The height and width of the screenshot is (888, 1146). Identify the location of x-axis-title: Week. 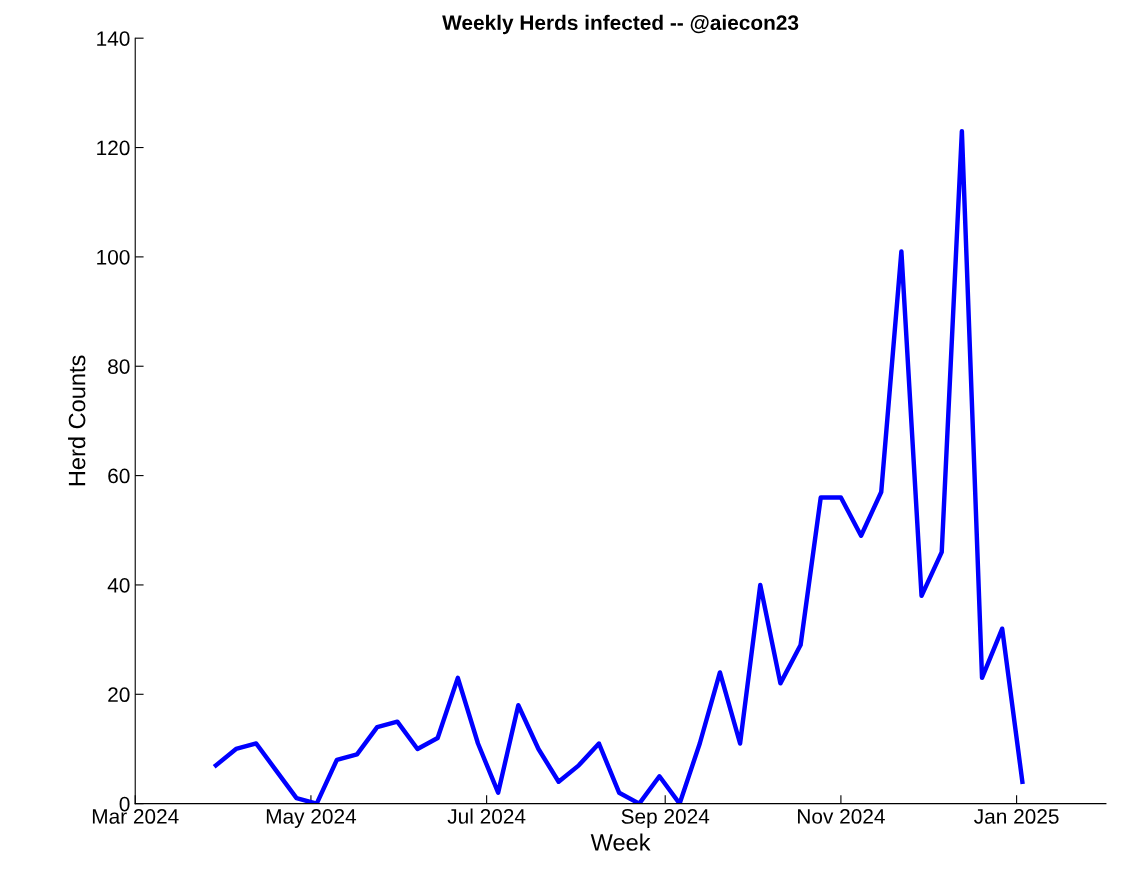
(620, 842).